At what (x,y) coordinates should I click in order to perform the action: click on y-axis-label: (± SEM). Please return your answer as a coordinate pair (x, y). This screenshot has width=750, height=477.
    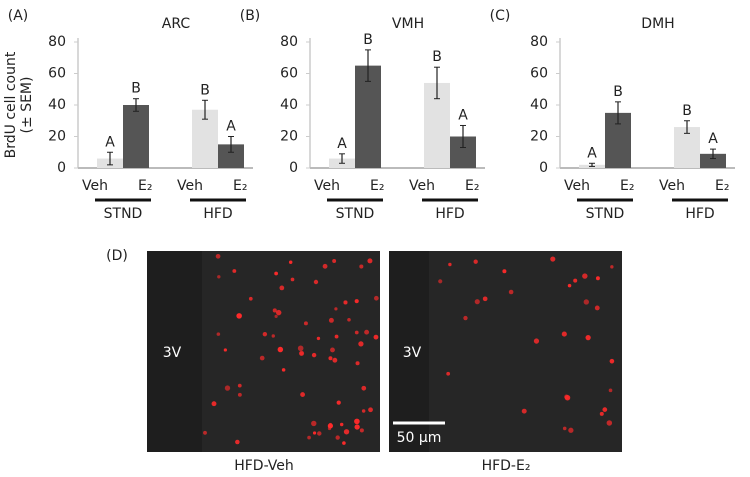
    Looking at the image, I should click on (27, 105).